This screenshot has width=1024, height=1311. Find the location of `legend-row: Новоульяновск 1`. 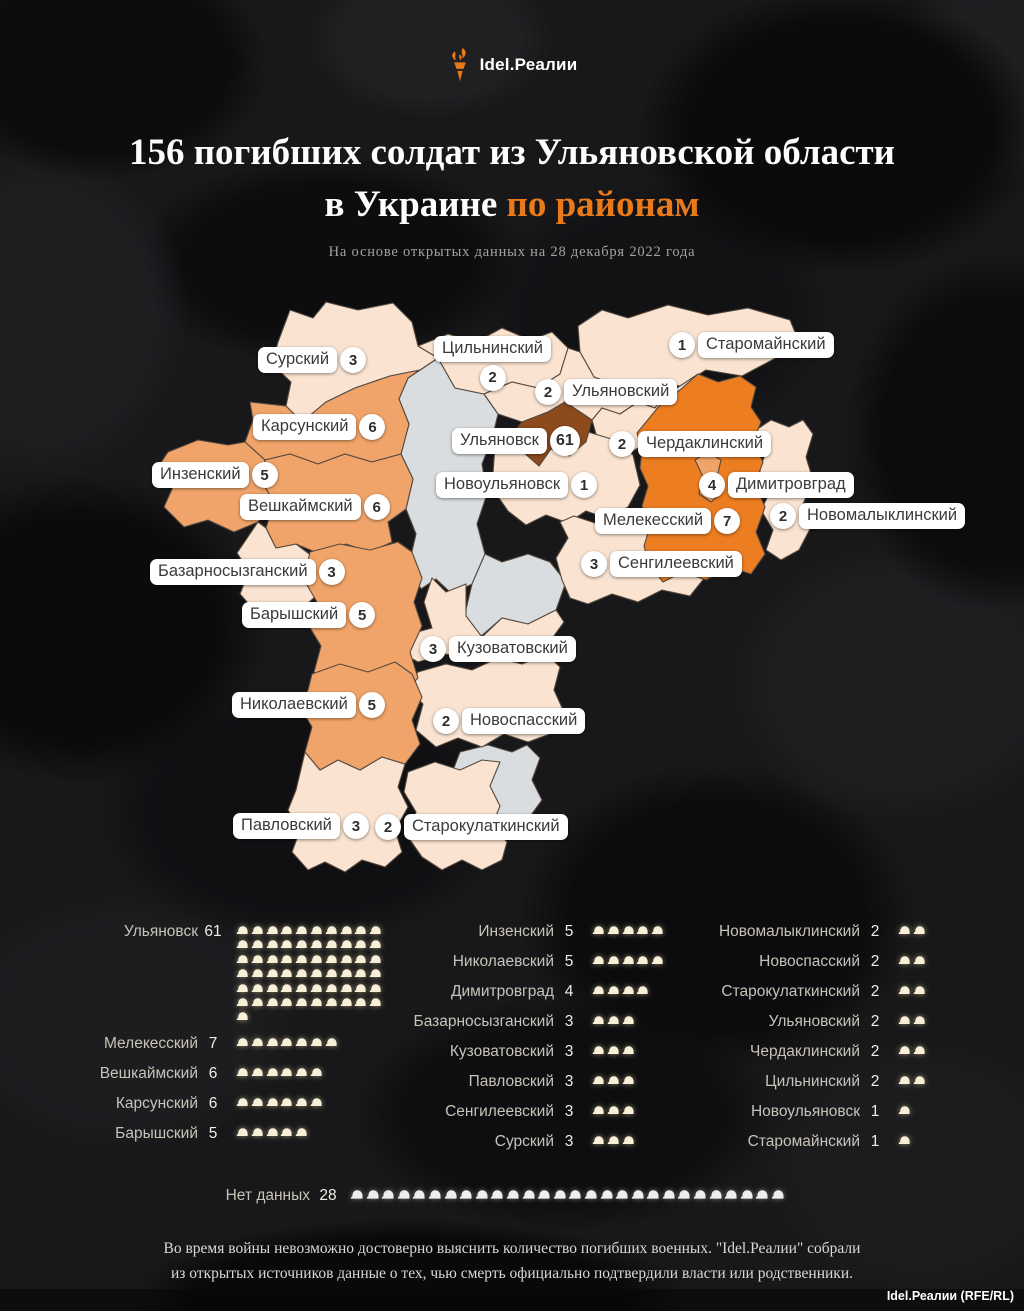

legend-row: Новоульяновск 1 is located at coordinates (813, 1111).